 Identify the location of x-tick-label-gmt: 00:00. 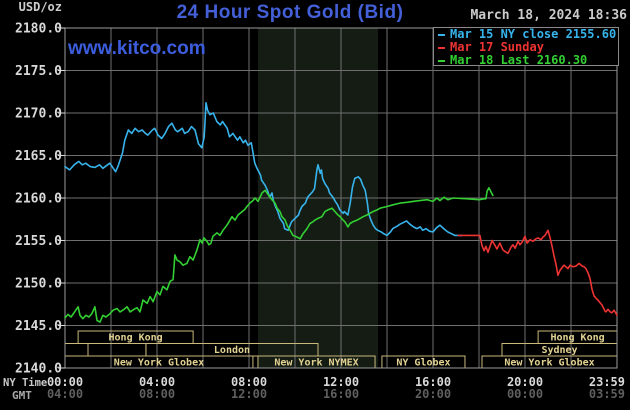
(525, 394).